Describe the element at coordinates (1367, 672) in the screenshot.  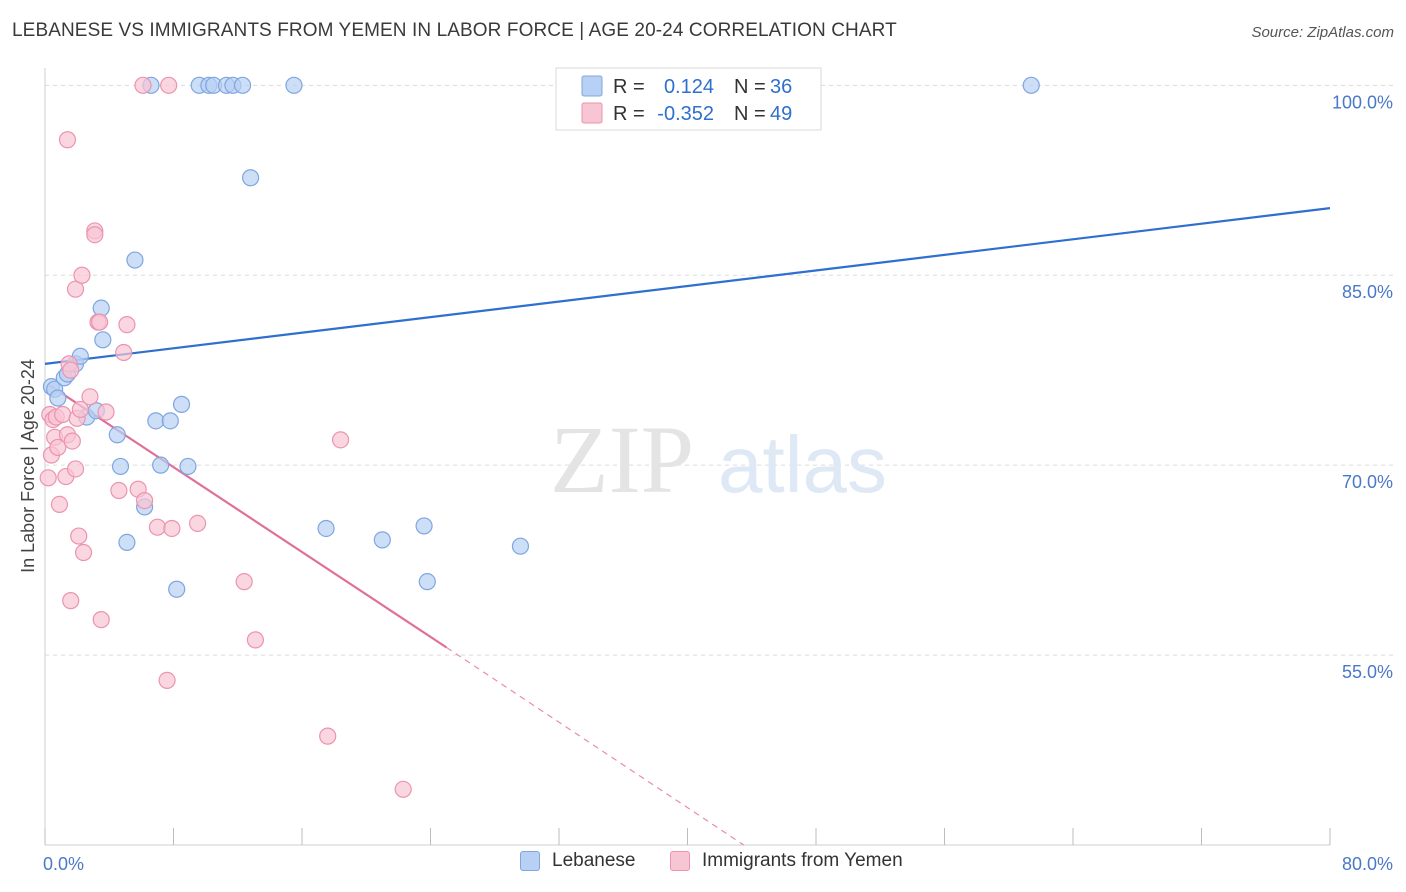
I see `y-tick-label-55: 55.0%` at that location.